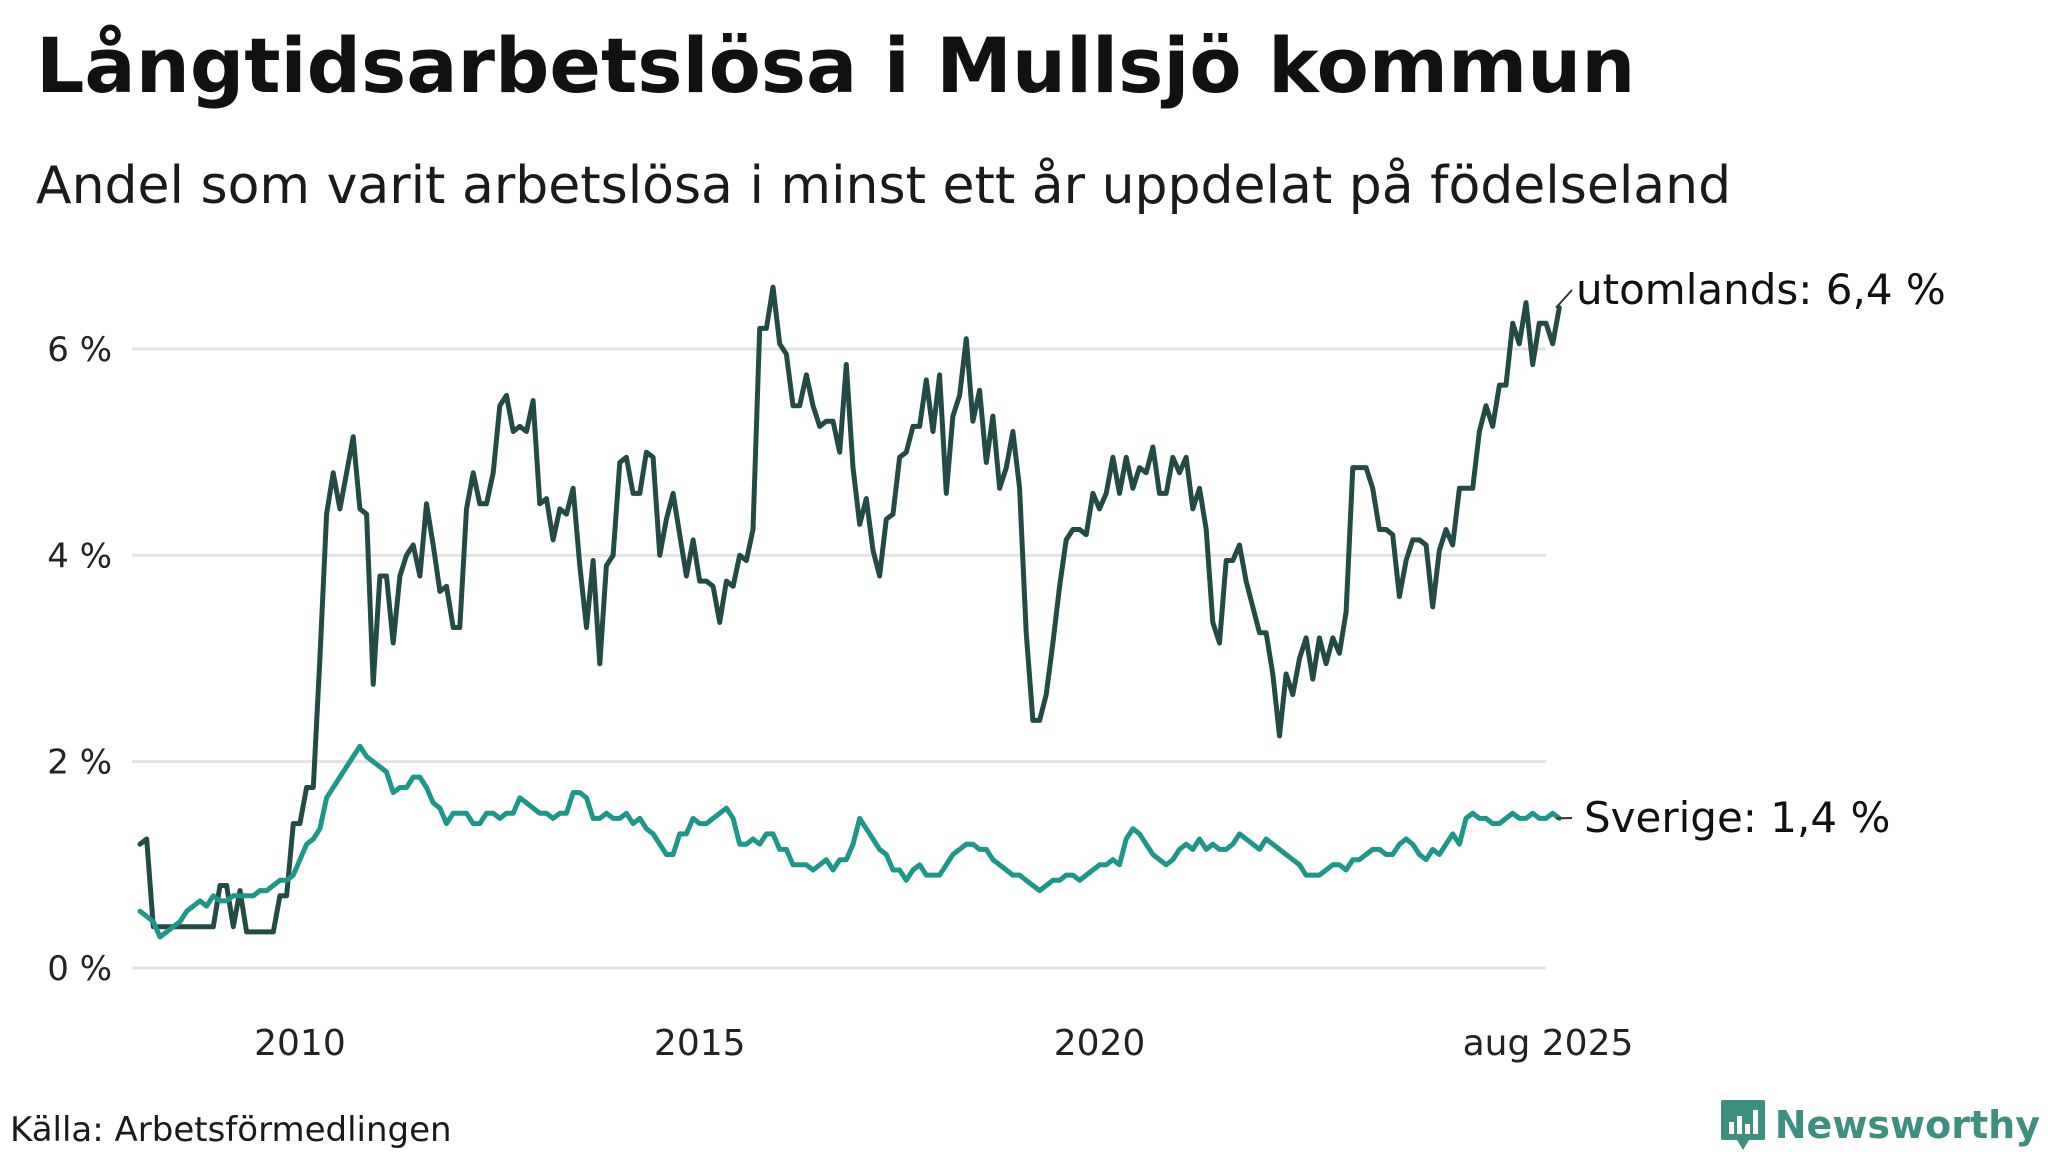 This screenshot has width=2048, height=1152. What do you see at coordinates (1742, 1125) in the screenshot?
I see `bar-chart-icon` at bounding box center [1742, 1125].